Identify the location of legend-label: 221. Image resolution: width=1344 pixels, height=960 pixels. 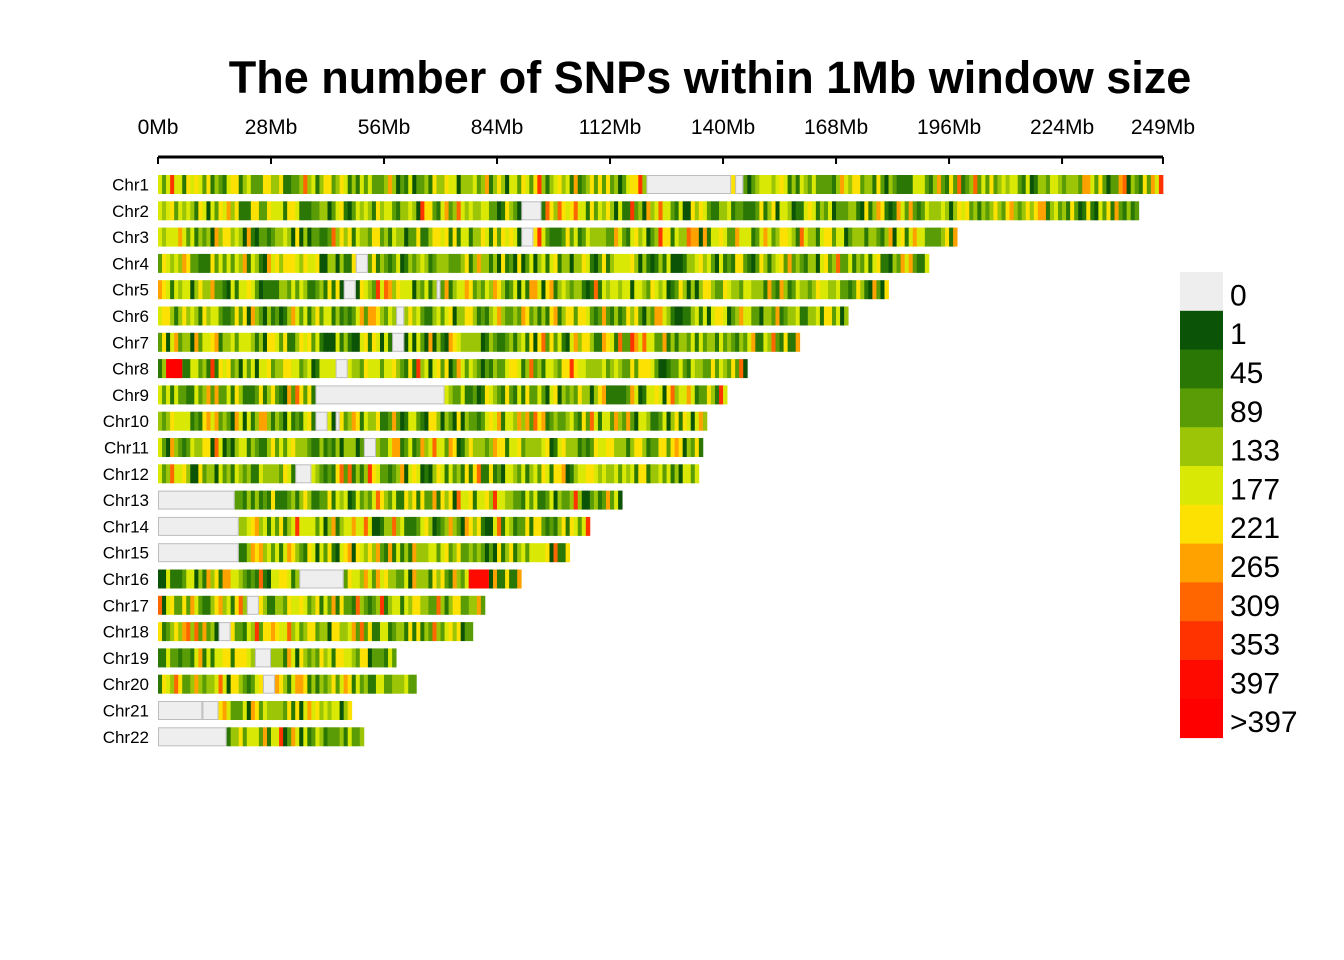
(1255, 528).